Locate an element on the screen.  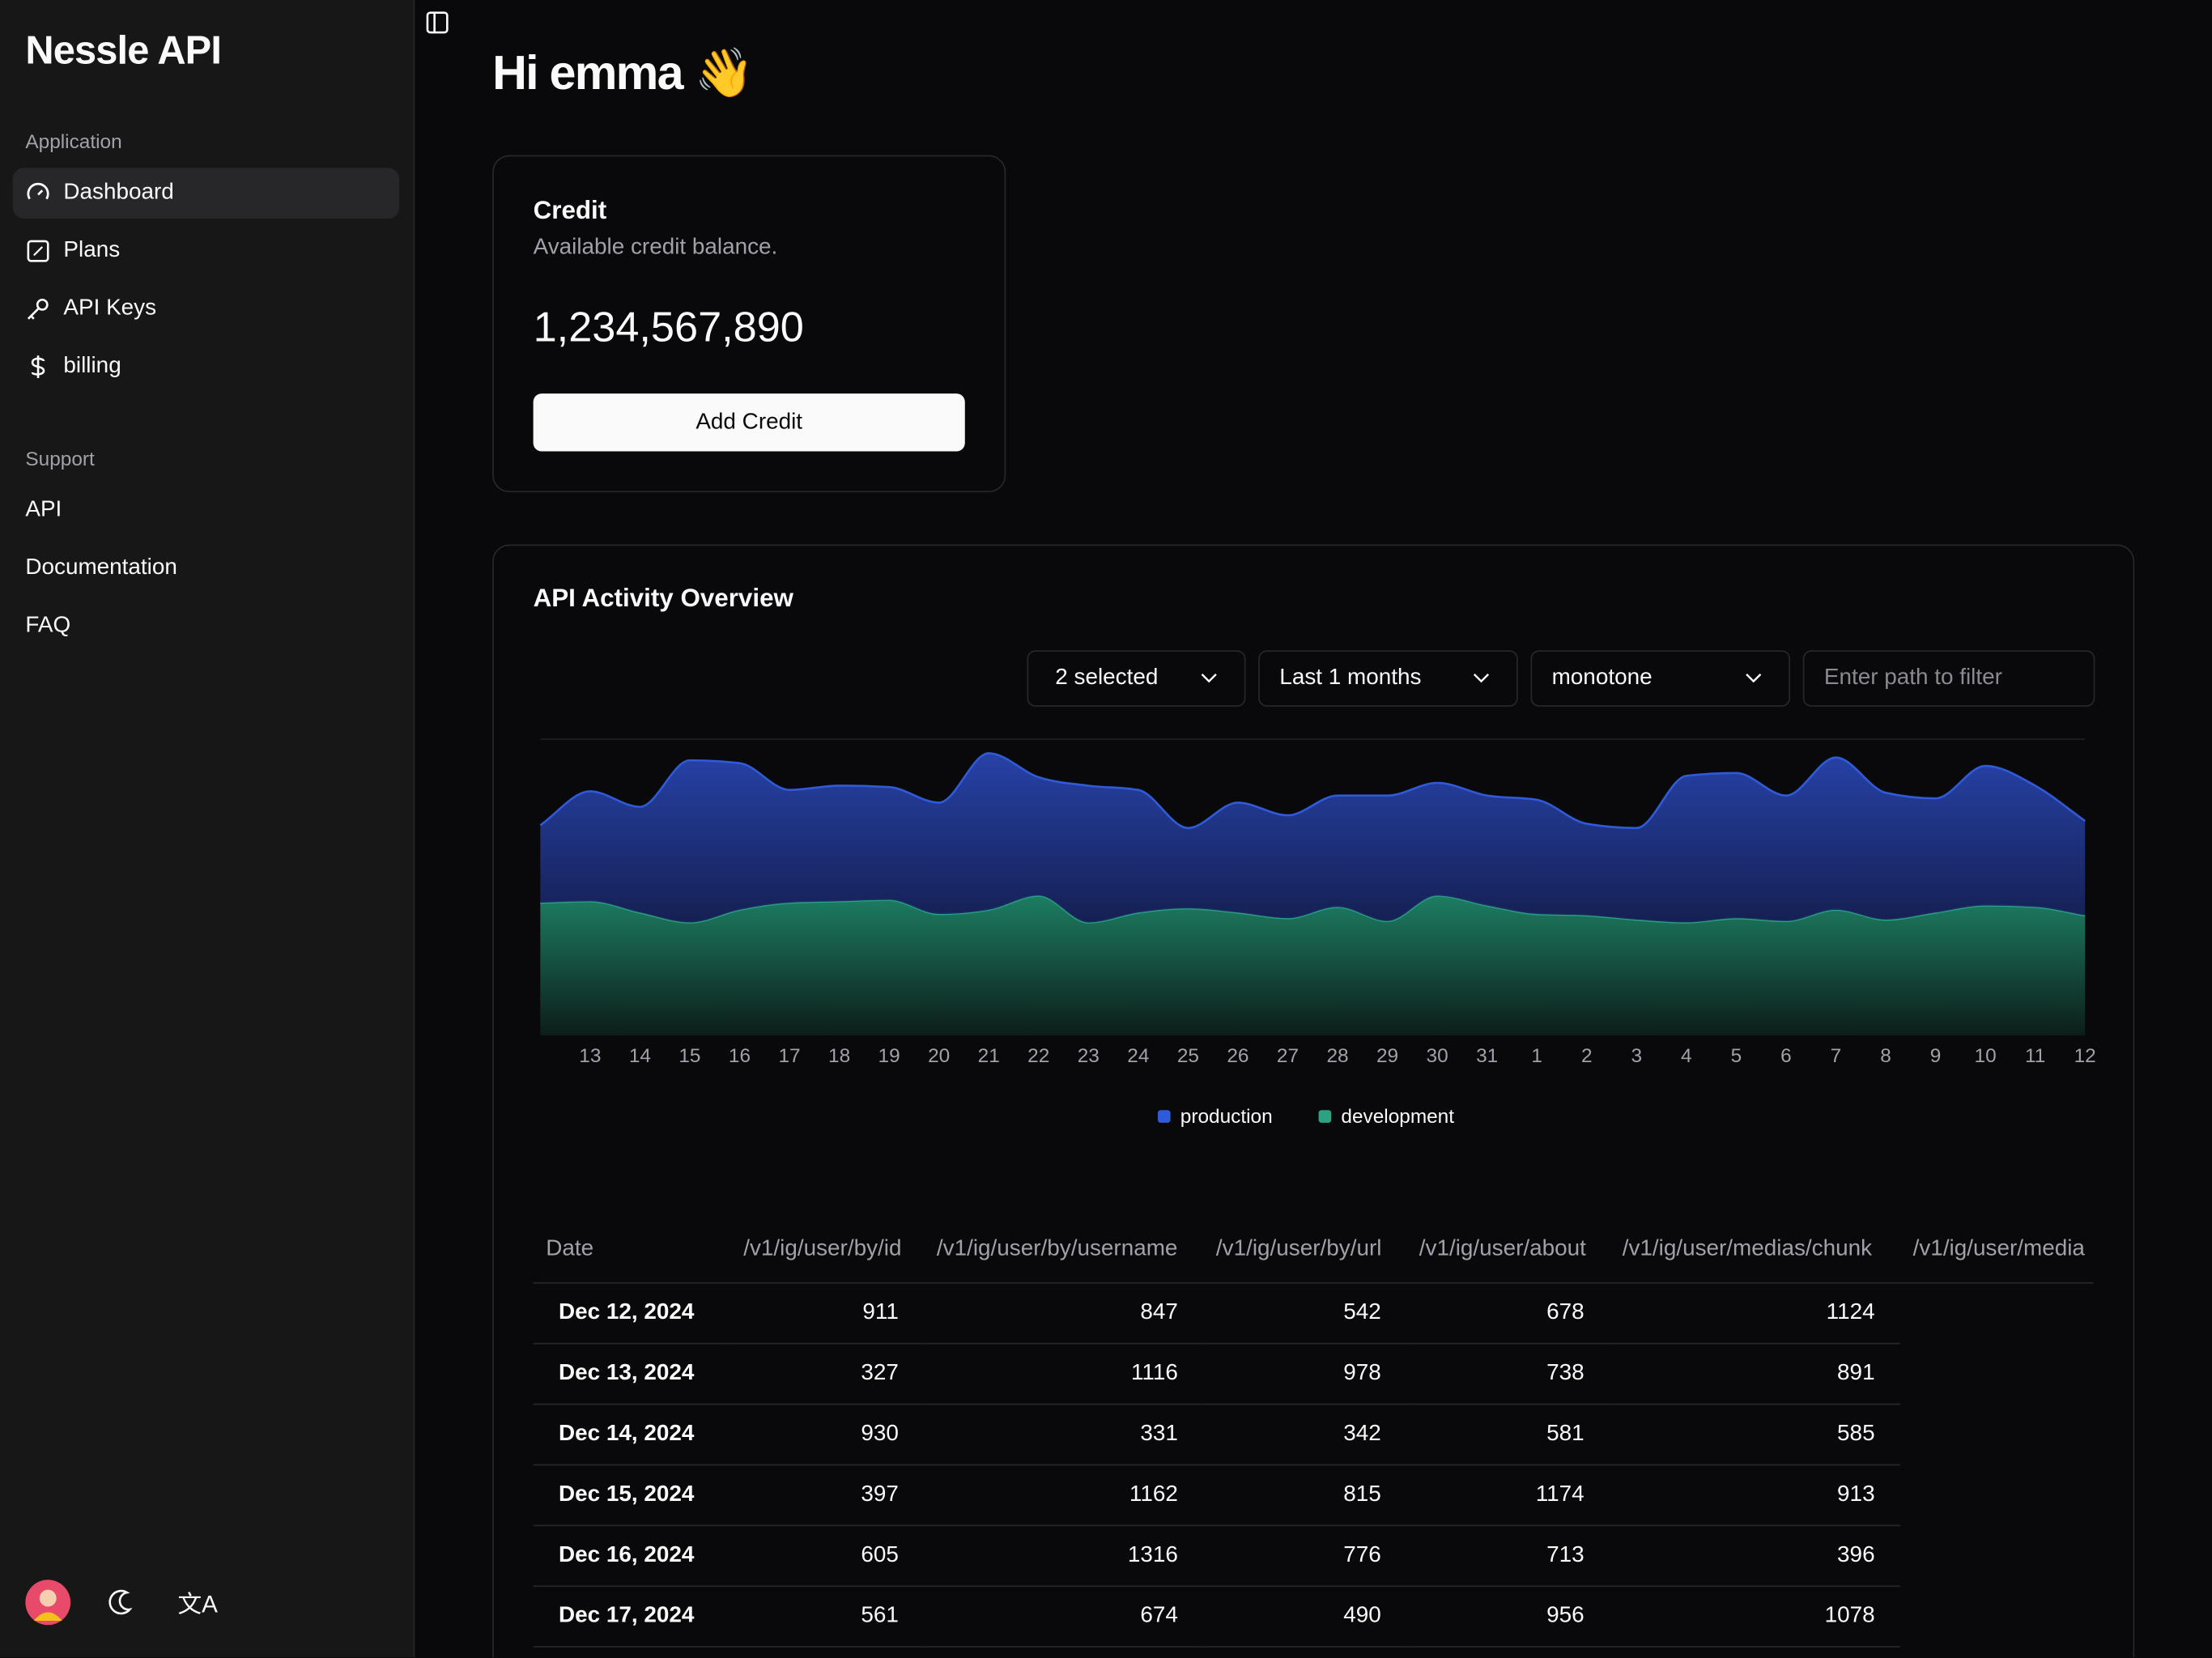
nav-text: API is located at coordinates (43, 510).